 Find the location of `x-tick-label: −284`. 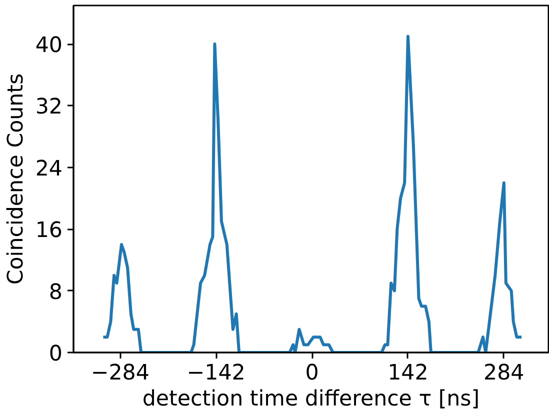

x-tick-label: −284 is located at coordinates (120, 373).